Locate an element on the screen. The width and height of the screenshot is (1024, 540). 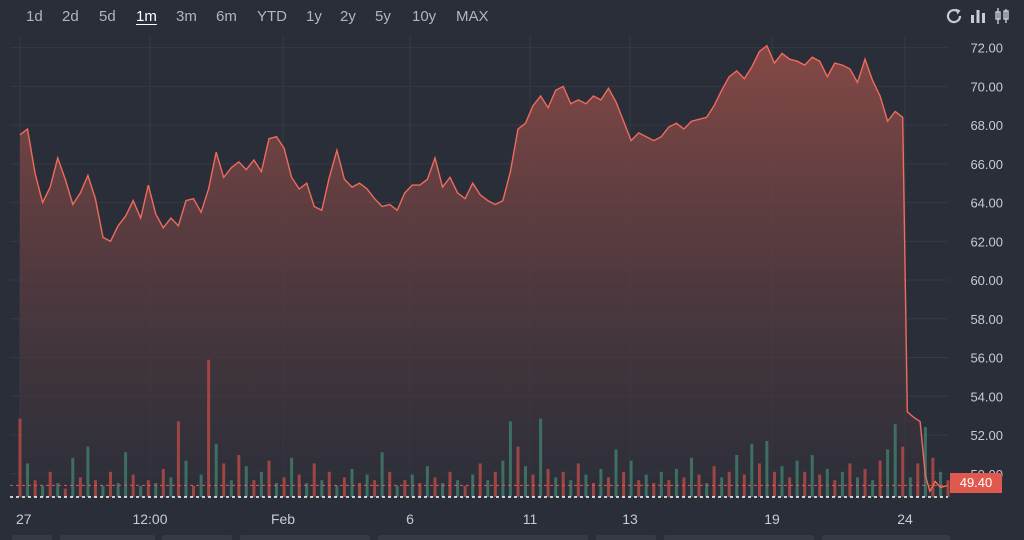
range-button-ytd: YTD is located at coordinates (272, 16).